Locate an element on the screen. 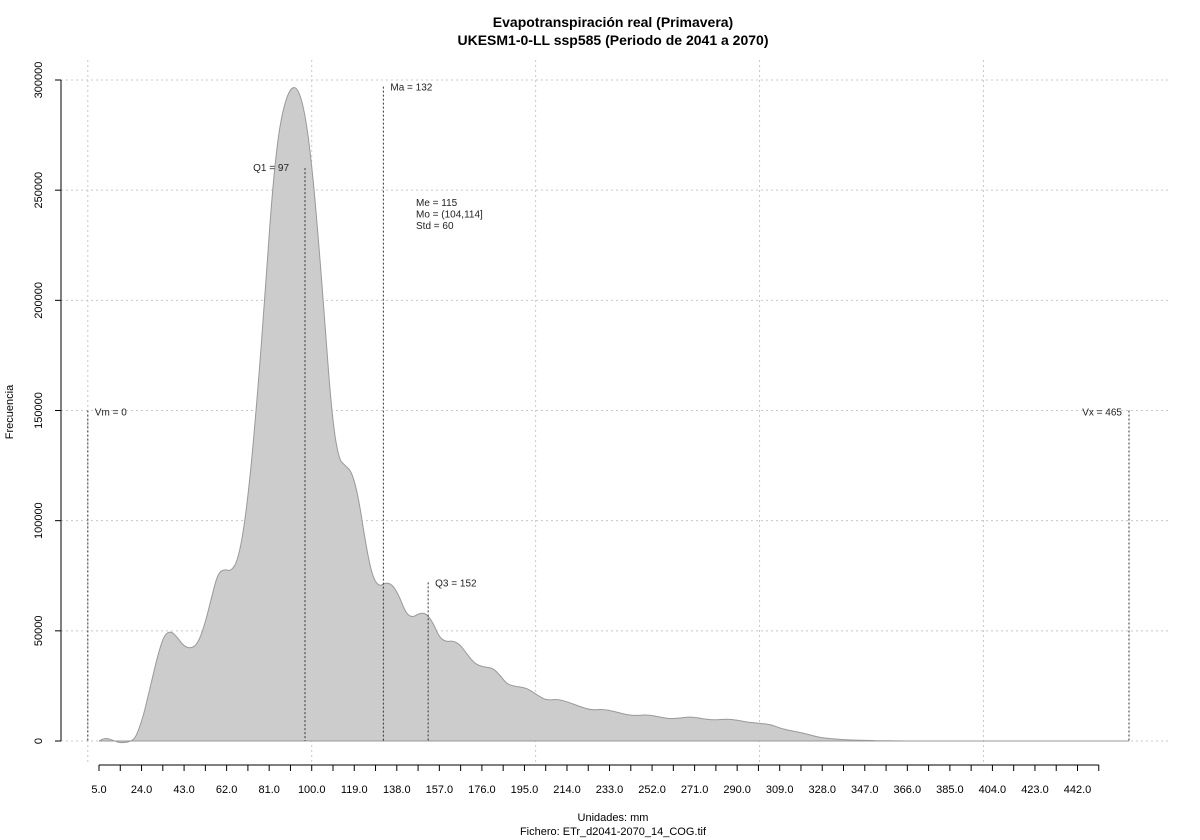 The height and width of the screenshot is (840, 1200). x-tick-label: 157.0 is located at coordinates (440, 790).